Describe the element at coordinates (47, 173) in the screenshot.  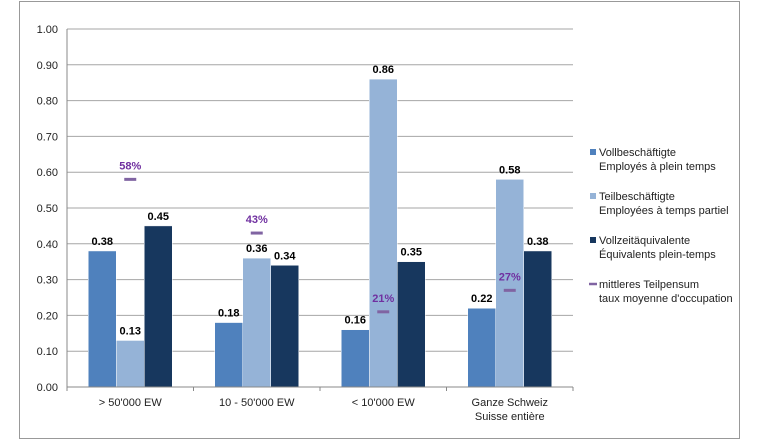
I see `y-tick-label: 0.60` at that location.